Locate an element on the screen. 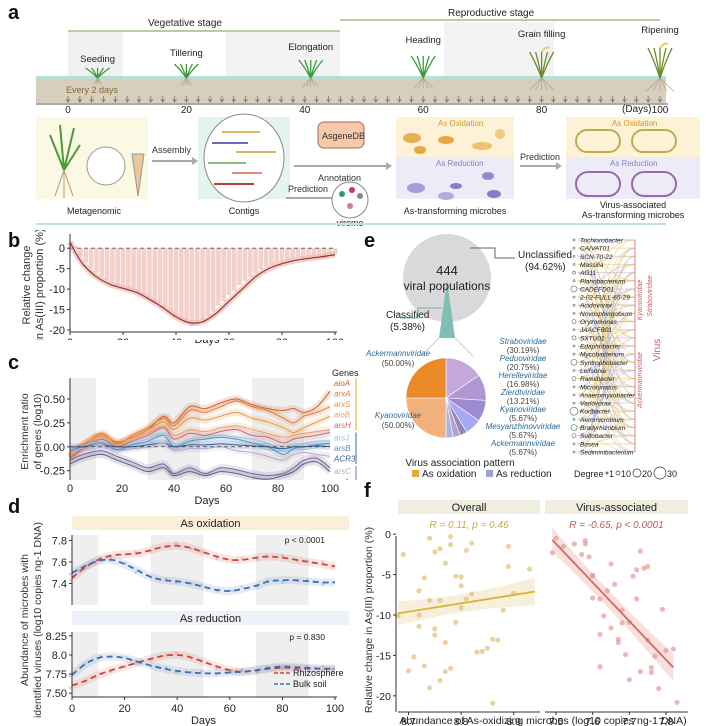 This screenshot has width=706, height=726. y-tick-label: 7.6 is located at coordinates (59, 563).